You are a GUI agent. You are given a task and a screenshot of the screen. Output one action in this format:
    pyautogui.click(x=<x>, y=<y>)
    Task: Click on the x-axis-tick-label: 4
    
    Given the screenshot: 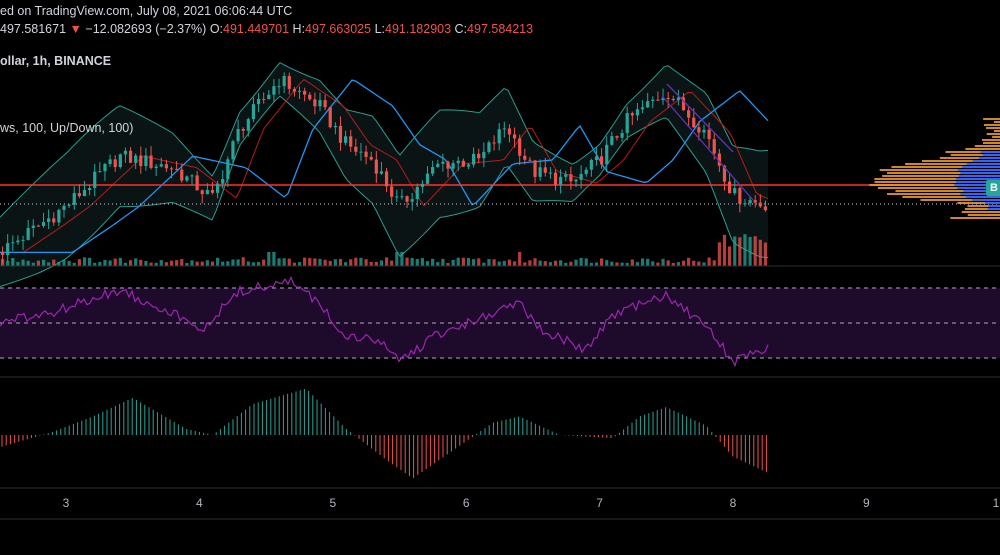 What is the action you would take?
    pyautogui.click(x=199, y=503)
    